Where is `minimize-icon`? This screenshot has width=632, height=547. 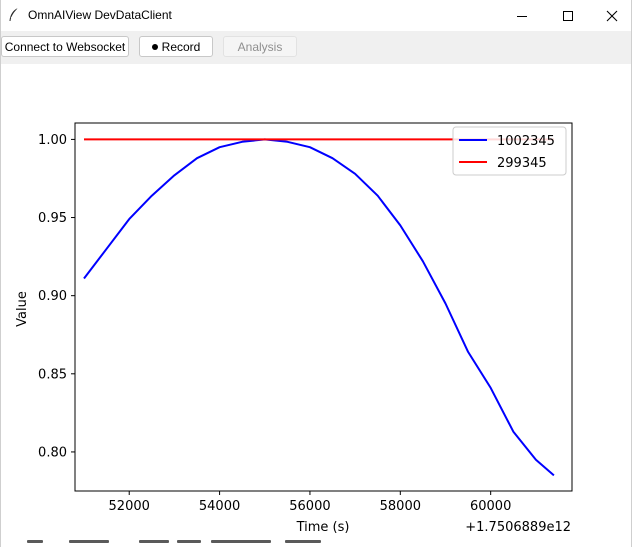
minimize-icon is located at coordinates (522, 16).